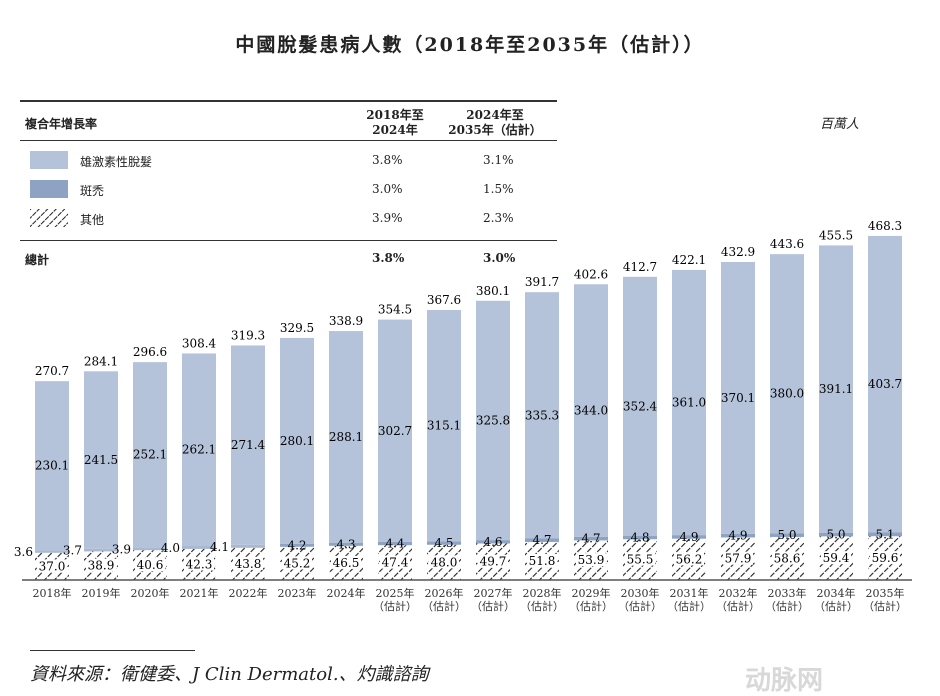 Image resolution: width=940 pixels, height=696 pixels. I want to click on areata-label: 4.7, so click(590, 539).